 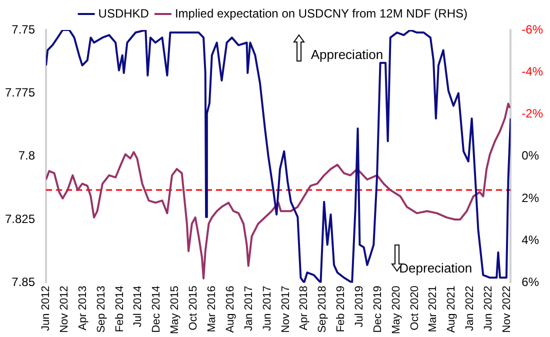 I want to click on x-tick-label: Nov 2012, so click(x=64, y=309).